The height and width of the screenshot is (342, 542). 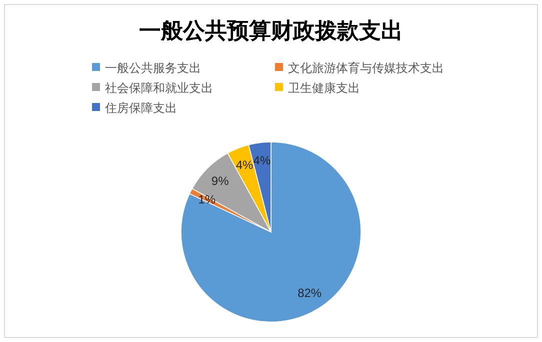 I want to click on data-label: 1%, so click(x=207, y=199).